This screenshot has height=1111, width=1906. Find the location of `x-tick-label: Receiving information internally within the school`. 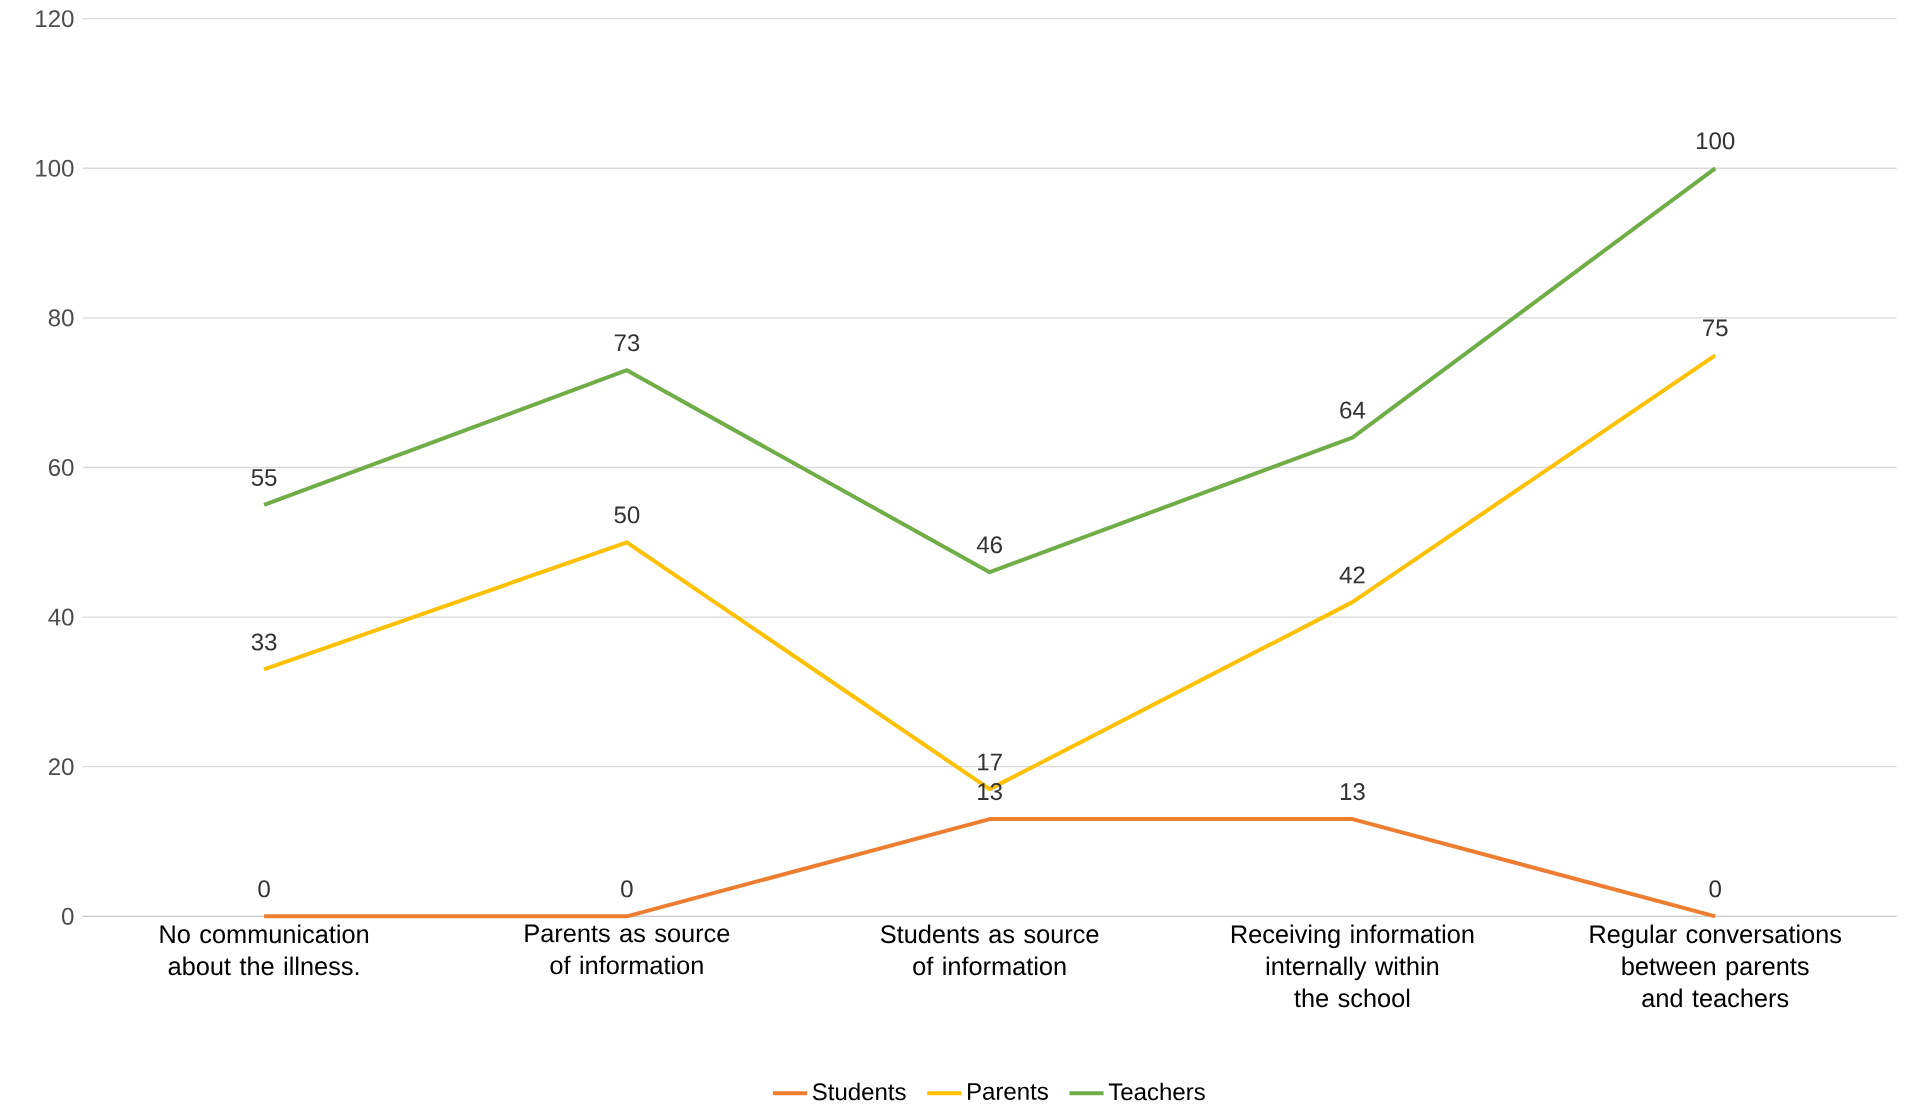

x-tick-label: Receiving information internally within the school is located at coordinates (1352, 966).